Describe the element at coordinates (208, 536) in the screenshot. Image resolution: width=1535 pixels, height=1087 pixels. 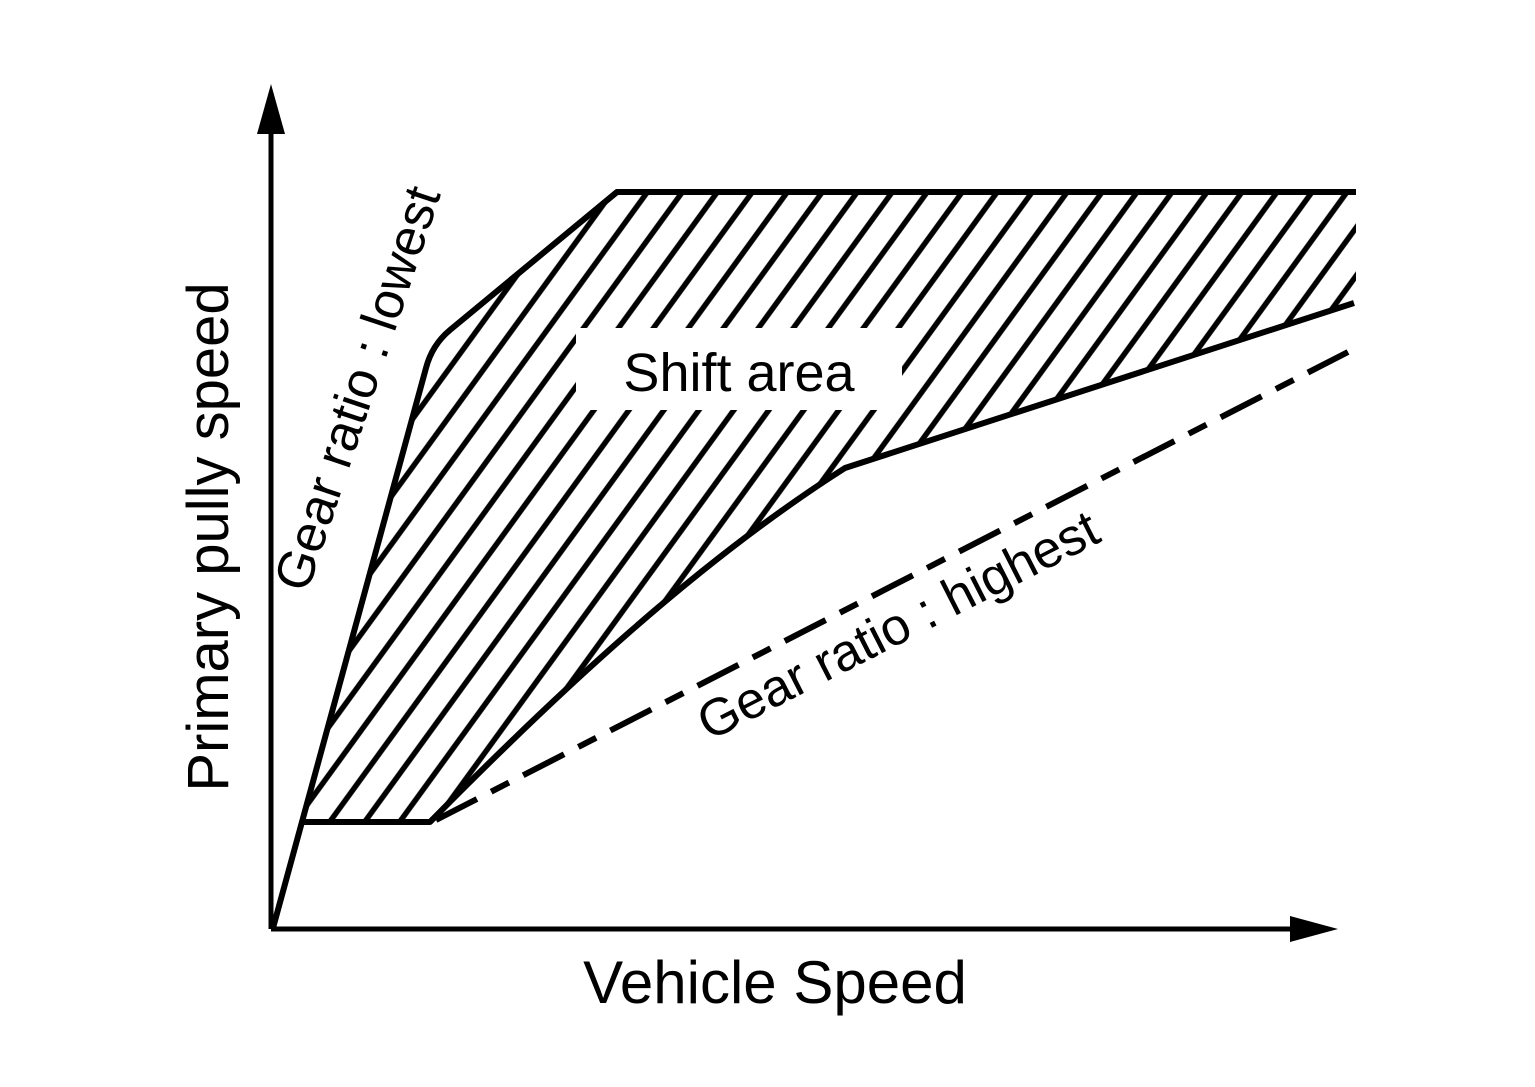
I see `y-axis-title: Primary pully speed` at that location.